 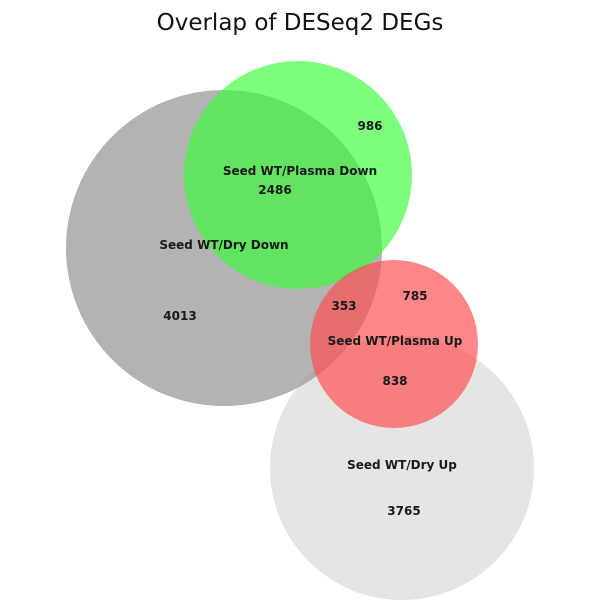 I want to click on circle-plasma-down, so click(x=298, y=175).